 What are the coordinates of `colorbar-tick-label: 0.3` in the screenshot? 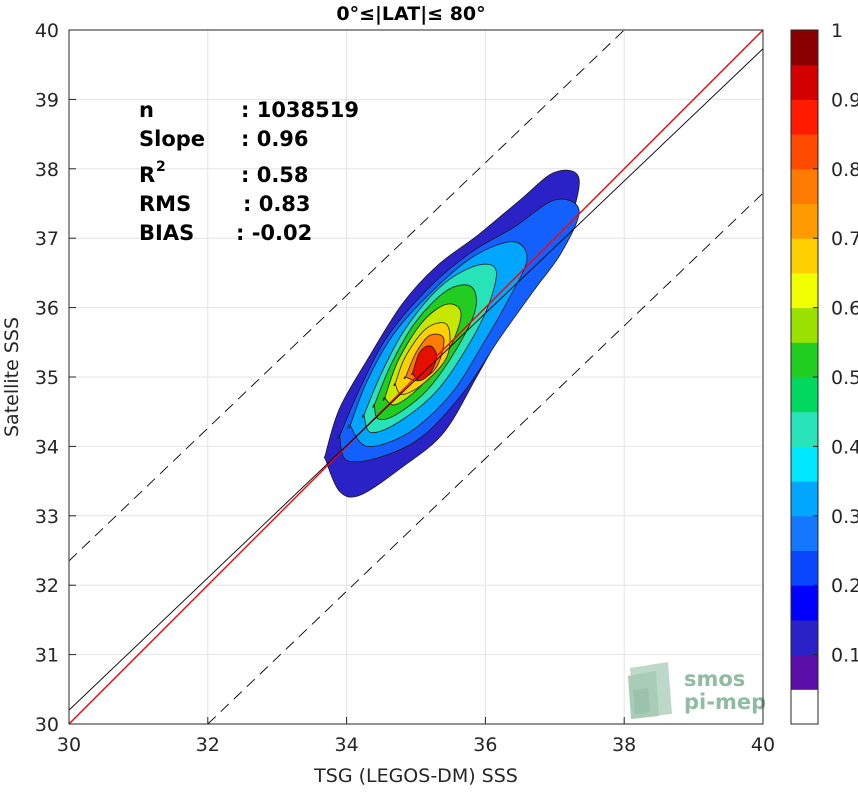 It's located at (844, 517).